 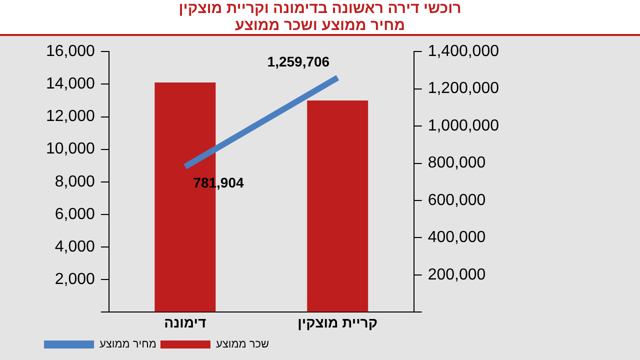 What do you see at coordinates (457, 163) in the screenshot?
I see `y2-tick-label: 800,000` at bounding box center [457, 163].